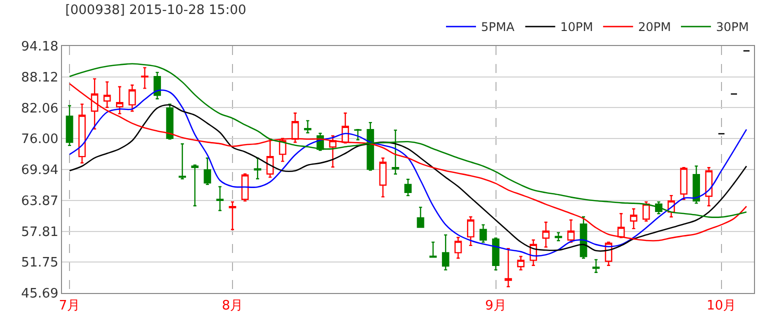  I want to click on y-tick-label: 88.12, so click(39, 78).